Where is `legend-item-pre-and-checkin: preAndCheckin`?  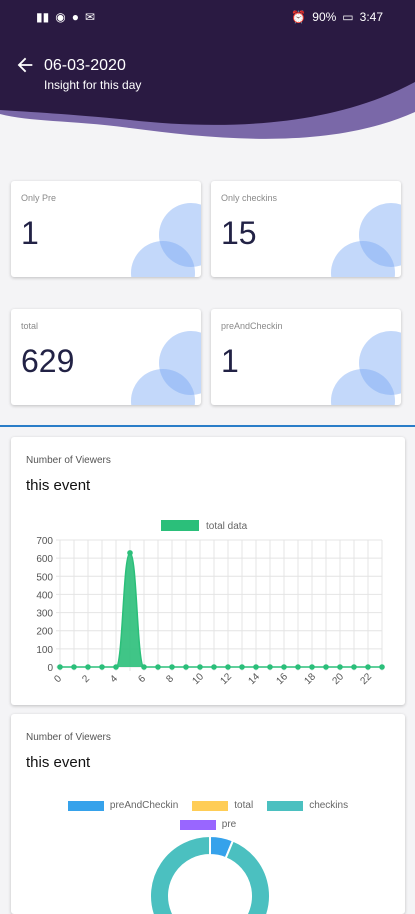
legend-item-pre-and-checkin: preAndCheckin is located at coordinates (123, 805).